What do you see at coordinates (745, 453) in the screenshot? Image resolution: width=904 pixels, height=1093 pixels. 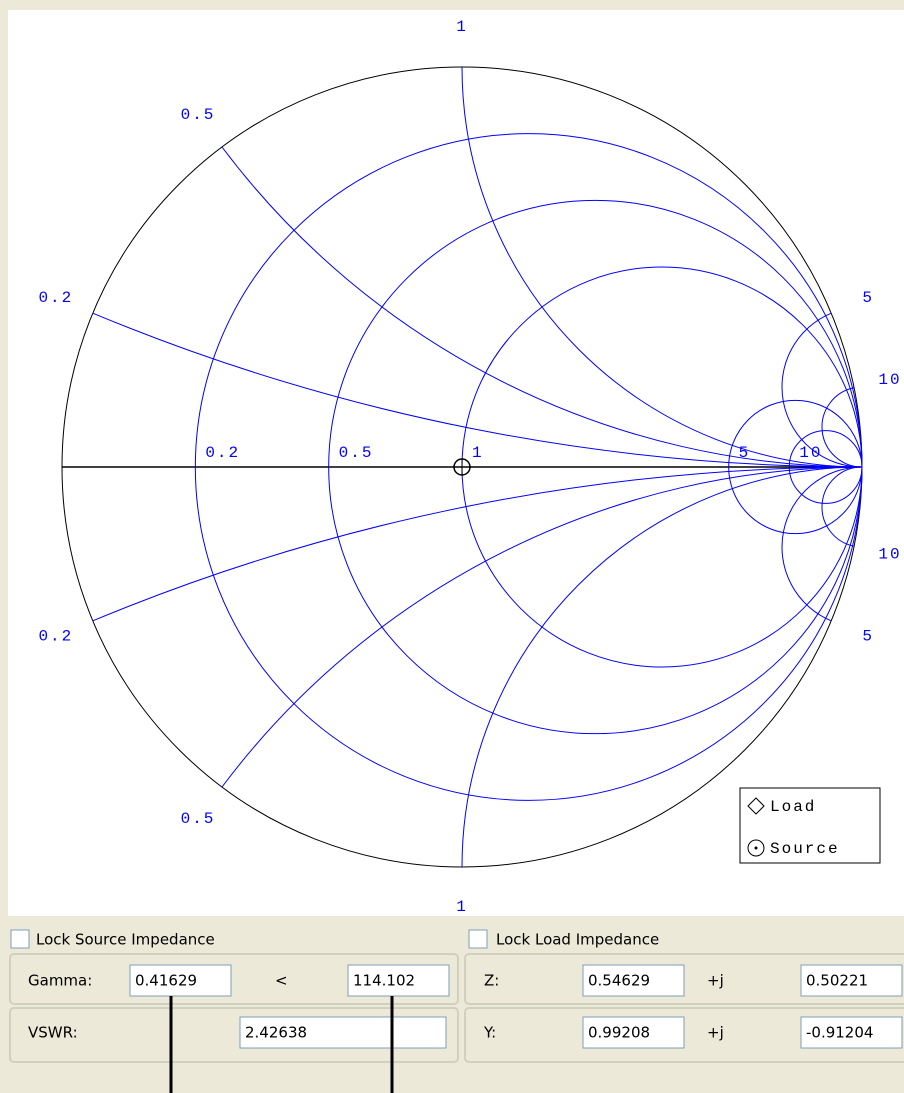 I see `resistance-label: 5` at bounding box center [745, 453].